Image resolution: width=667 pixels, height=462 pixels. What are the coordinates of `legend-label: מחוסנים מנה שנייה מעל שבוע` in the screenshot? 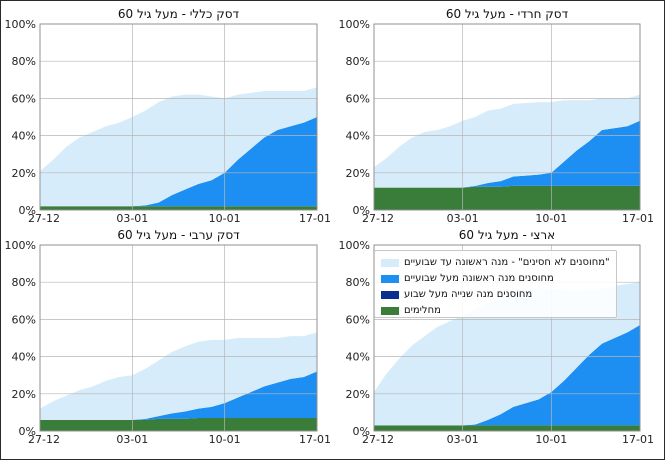 It's located at (468, 294).